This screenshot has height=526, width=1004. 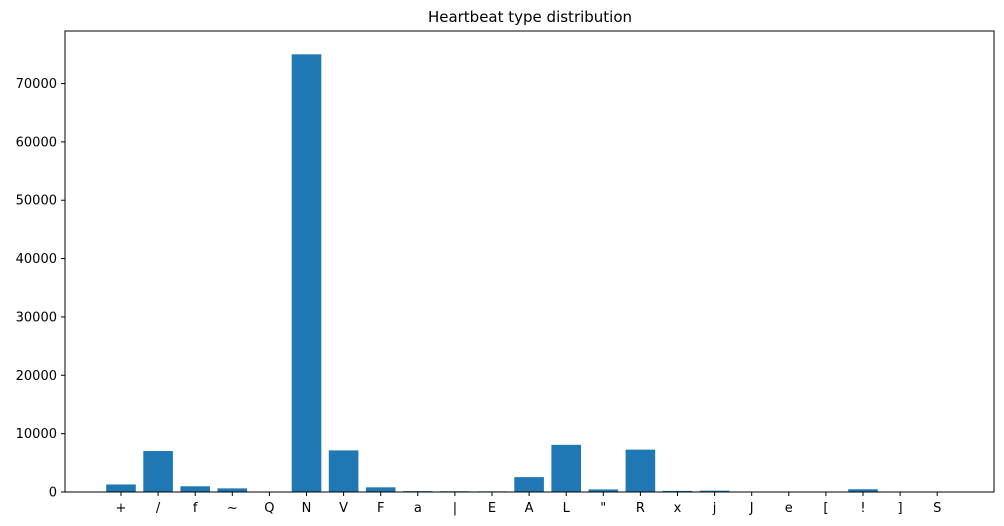 I want to click on x-tick-label-15: x, so click(x=678, y=508).